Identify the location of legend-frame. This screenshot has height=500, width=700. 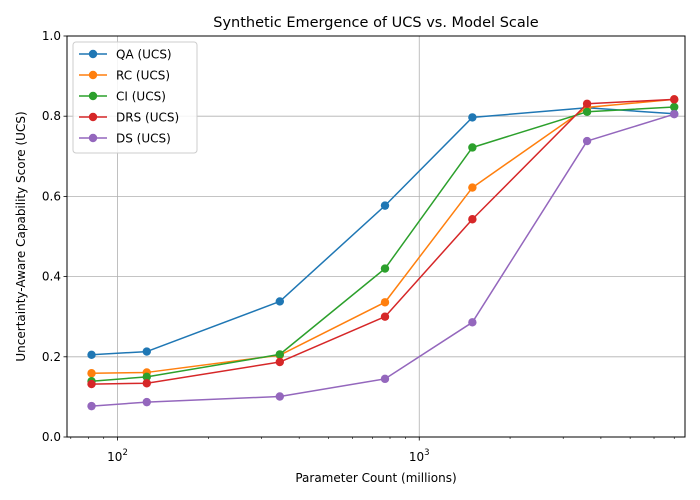
(135, 97).